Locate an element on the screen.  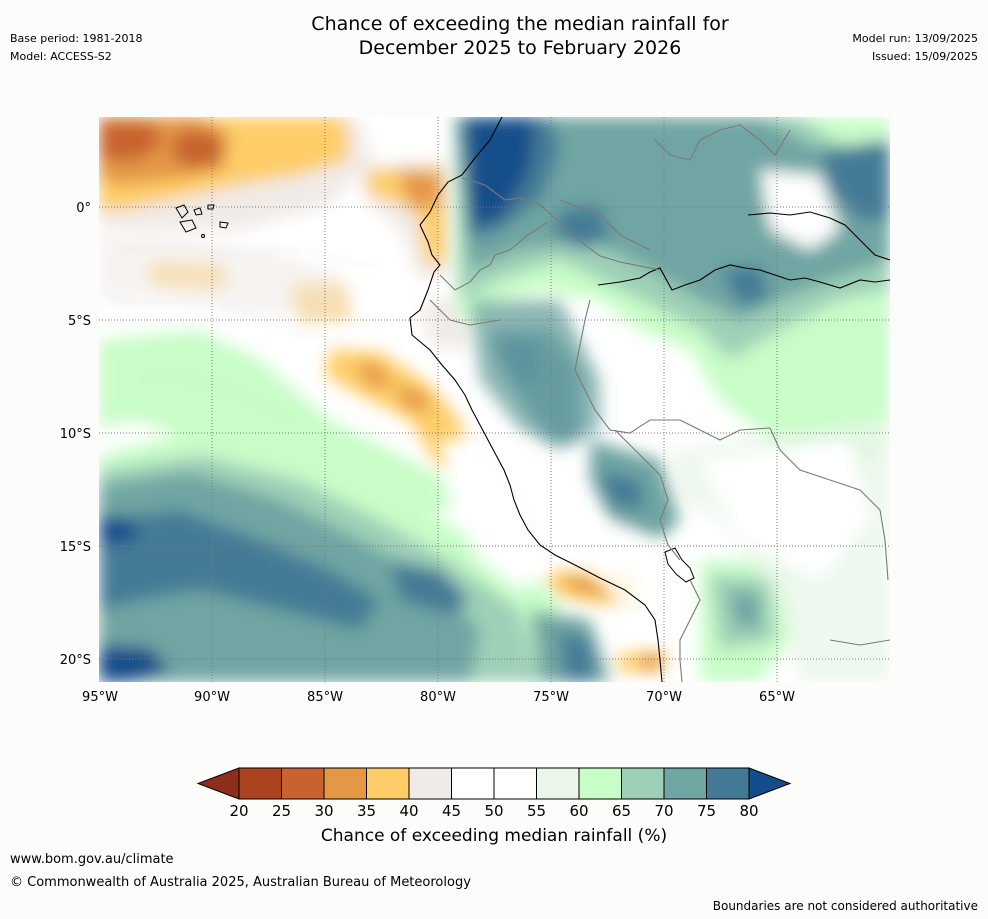
amazon-river is located at coordinates (743, 251).